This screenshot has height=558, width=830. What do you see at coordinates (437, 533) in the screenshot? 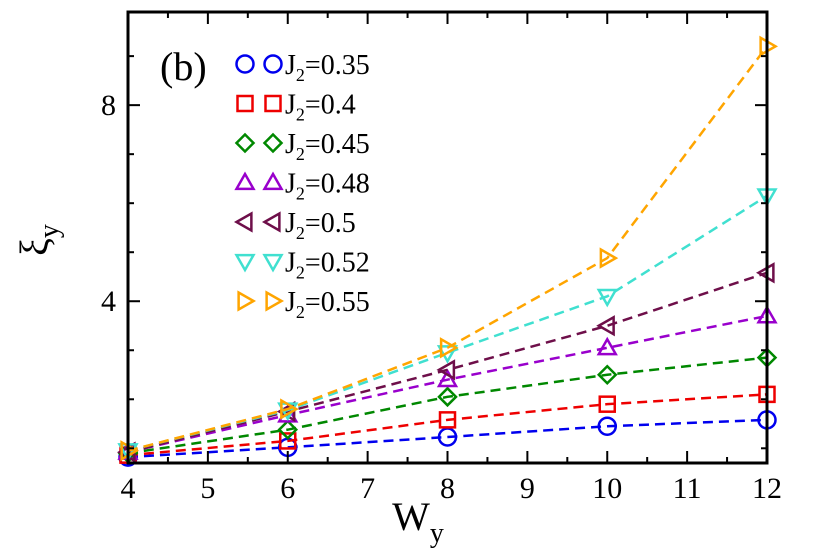
I see `x-axis-label-sub: y` at bounding box center [437, 533].